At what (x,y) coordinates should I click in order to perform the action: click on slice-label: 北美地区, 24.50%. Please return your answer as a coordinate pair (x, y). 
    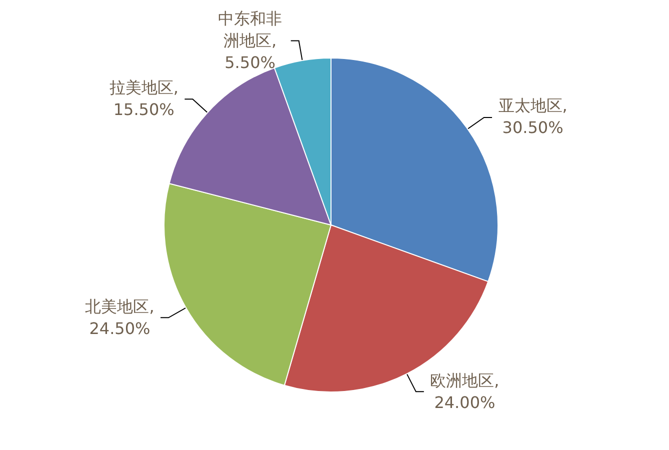
    Looking at the image, I should click on (120, 318).